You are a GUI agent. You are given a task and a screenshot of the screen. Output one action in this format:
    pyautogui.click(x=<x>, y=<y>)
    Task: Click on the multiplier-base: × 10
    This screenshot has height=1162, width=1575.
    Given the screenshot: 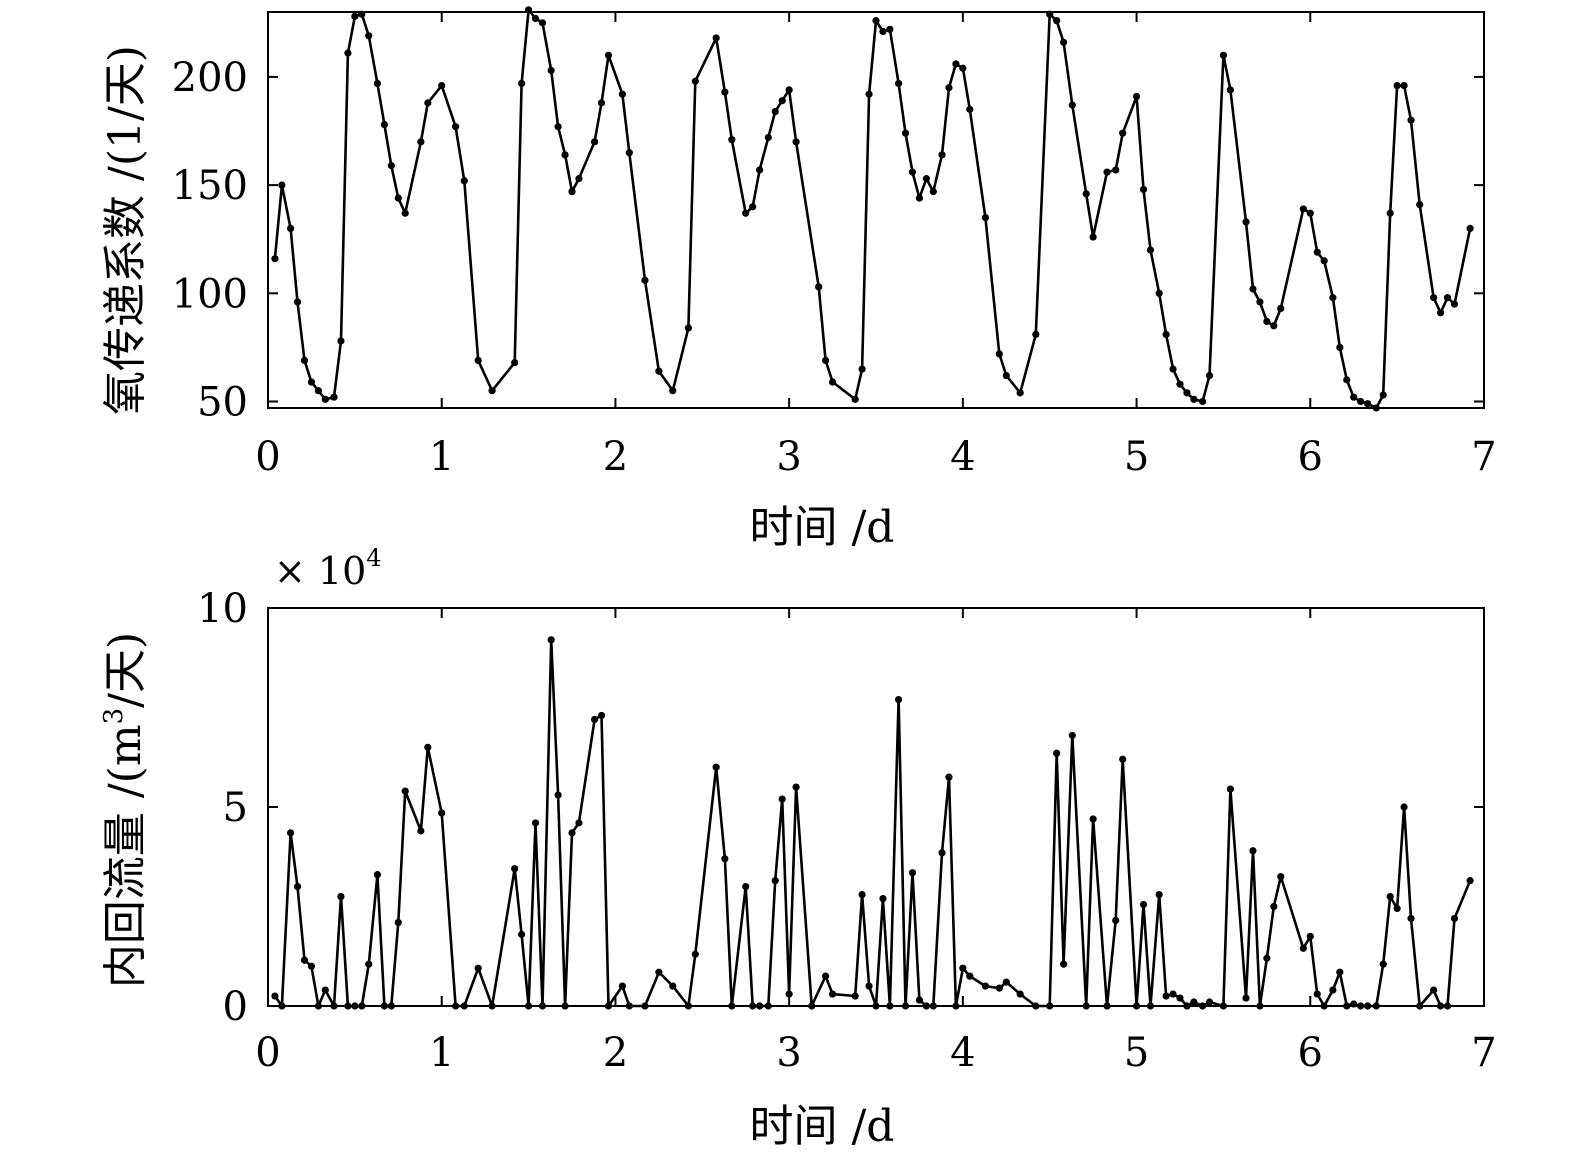 What is the action you would take?
    pyautogui.click(x=320, y=571)
    